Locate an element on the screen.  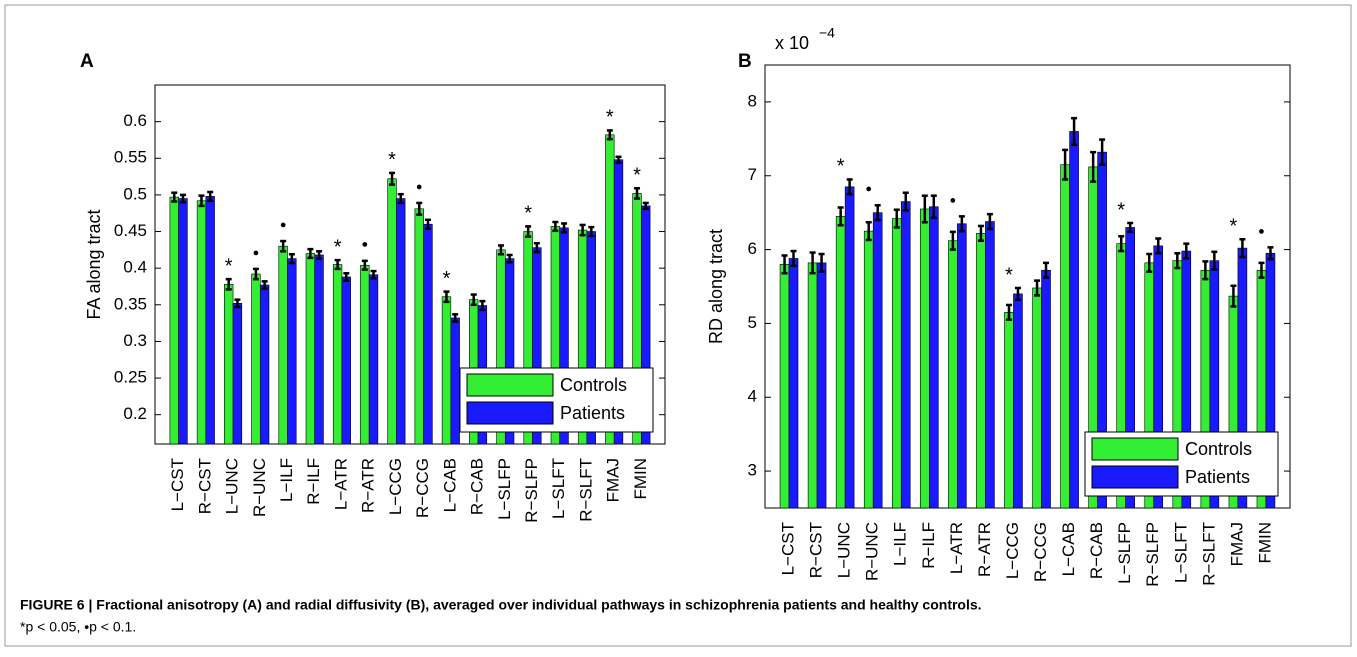
y-tick-label: 4 is located at coordinates (752, 396).